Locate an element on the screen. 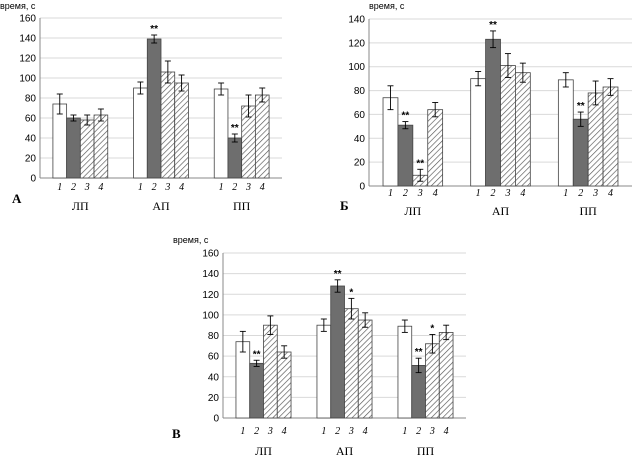 The image size is (642, 462). panel-label: А is located at coordinates (17, 198).